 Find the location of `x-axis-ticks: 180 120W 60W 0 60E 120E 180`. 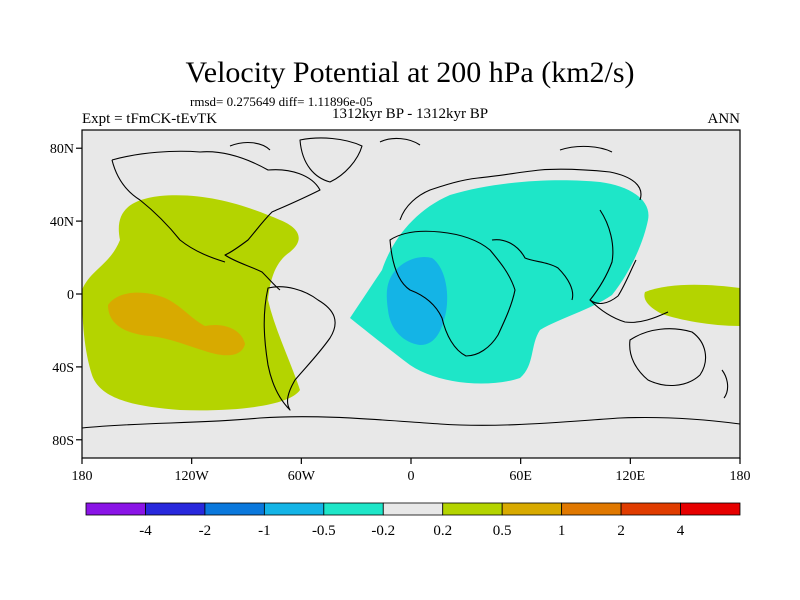

x-axis-ticks: 180 120W 60W 0 60E 120E 180 is located at coordinates (411, 471).